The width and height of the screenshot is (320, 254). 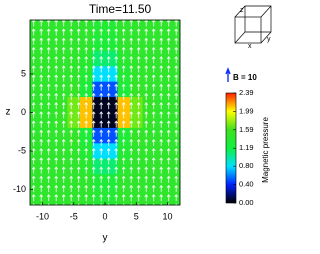 What do you see at coordinates (136, 216) in the screenshot?
I see `x-tick-label: 5` at bounding box center [136, 216].